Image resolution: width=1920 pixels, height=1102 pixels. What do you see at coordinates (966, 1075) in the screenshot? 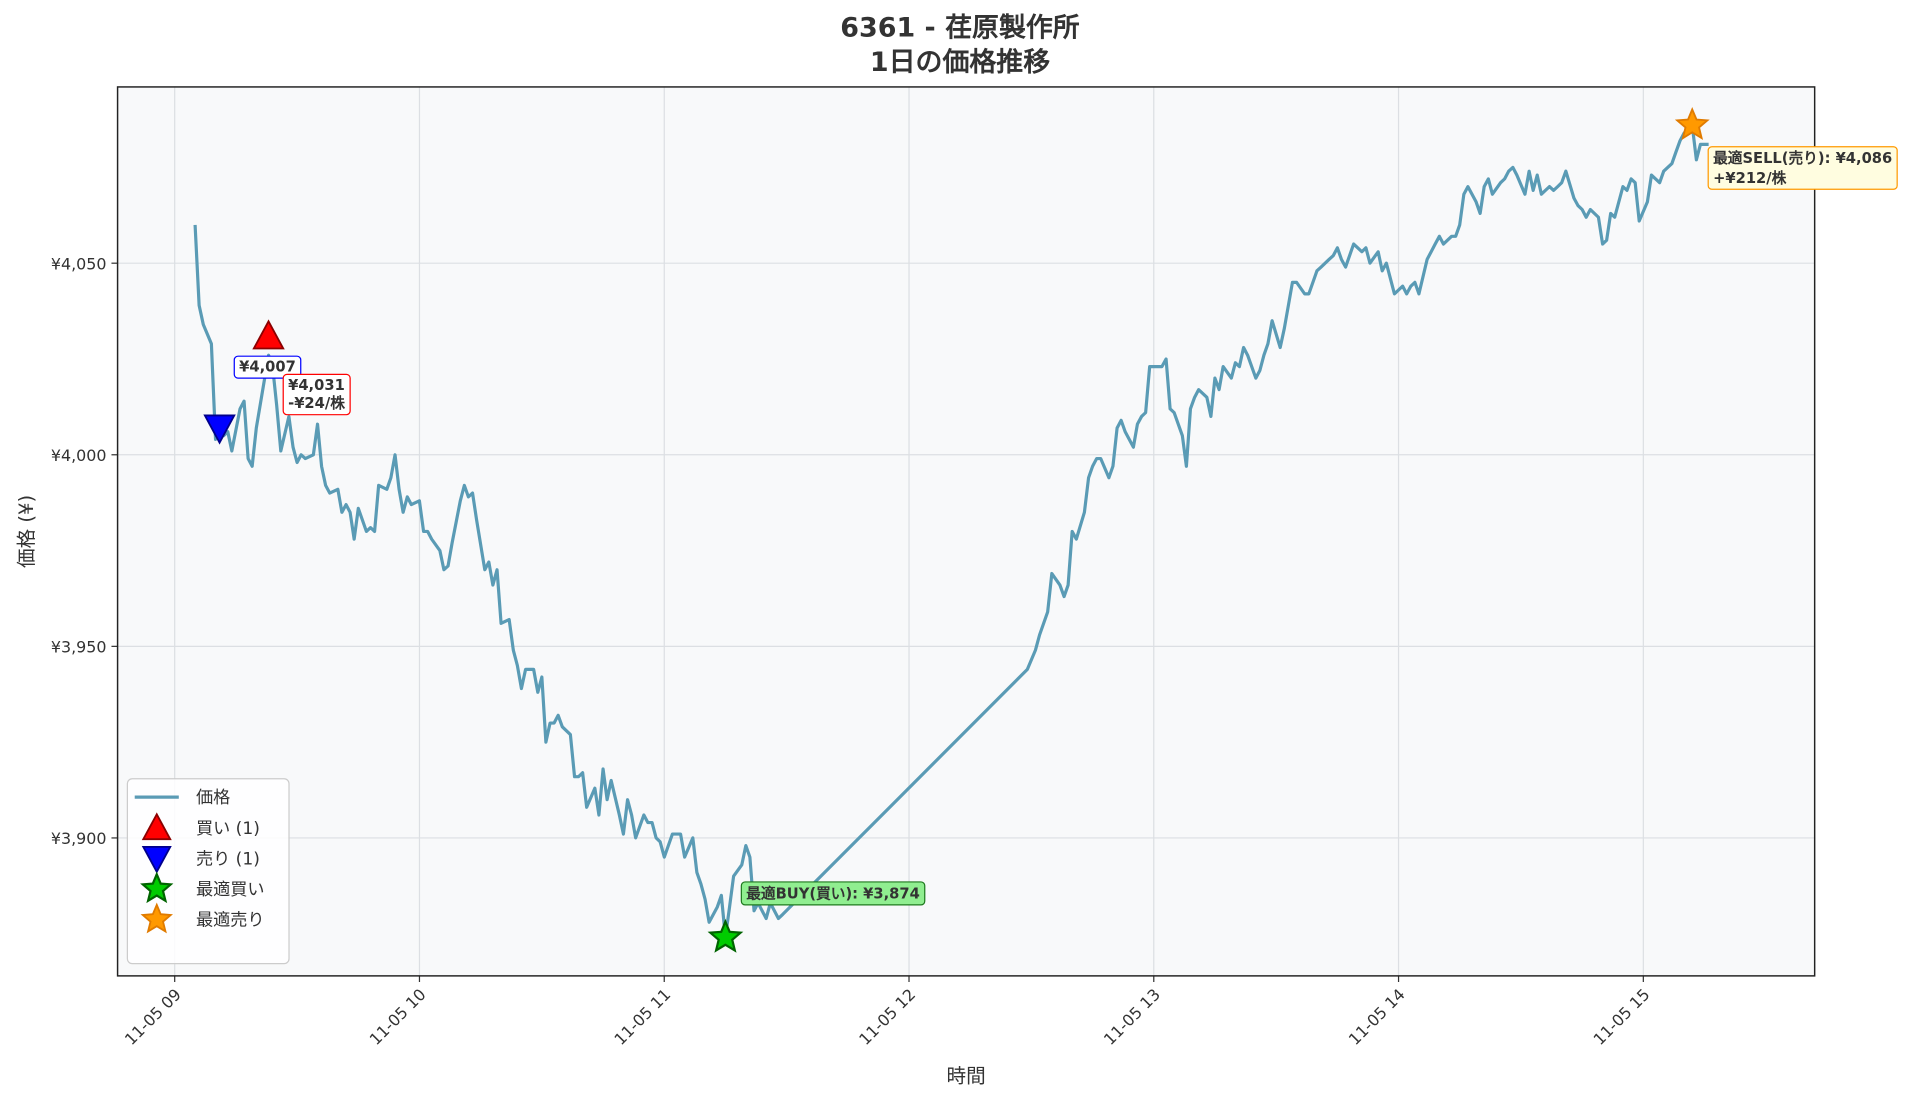
I see `x-axis-label: 時間` at bounding box center [966, 1075].